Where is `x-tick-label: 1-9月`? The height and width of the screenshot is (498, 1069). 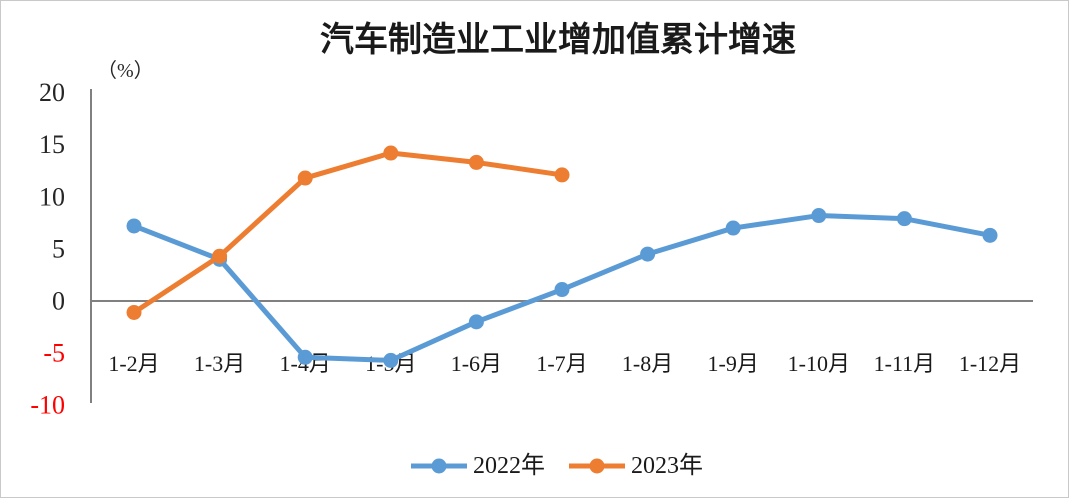
x-tick-label: 1-9月 is located at coordinates (733, 363).